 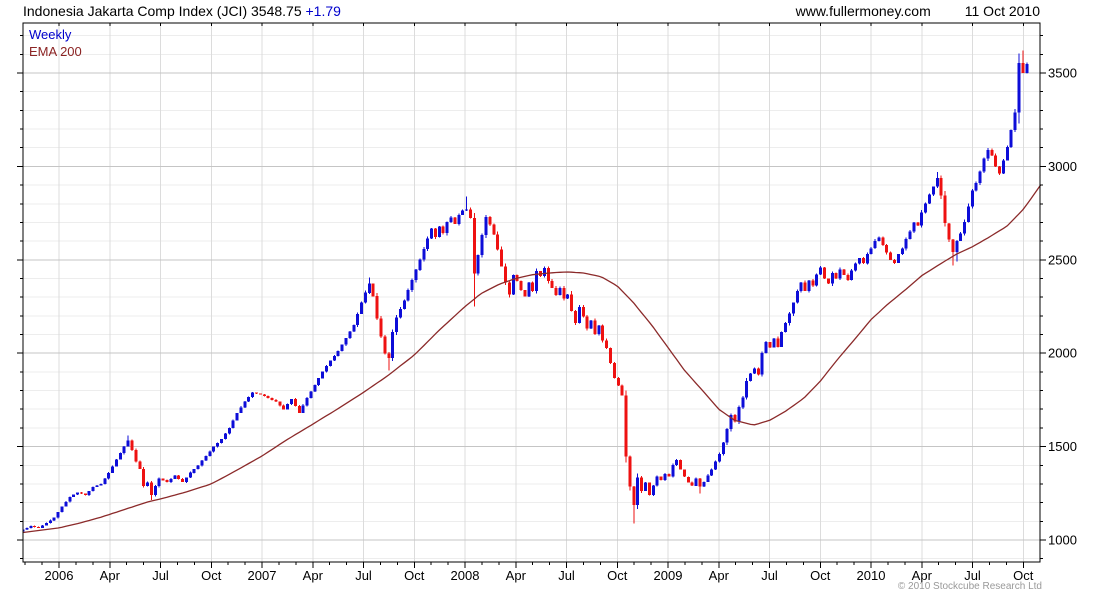 I want to click on header-right: www.fullermoney.com 11 Oct 2010, so click(x=918, y=11).